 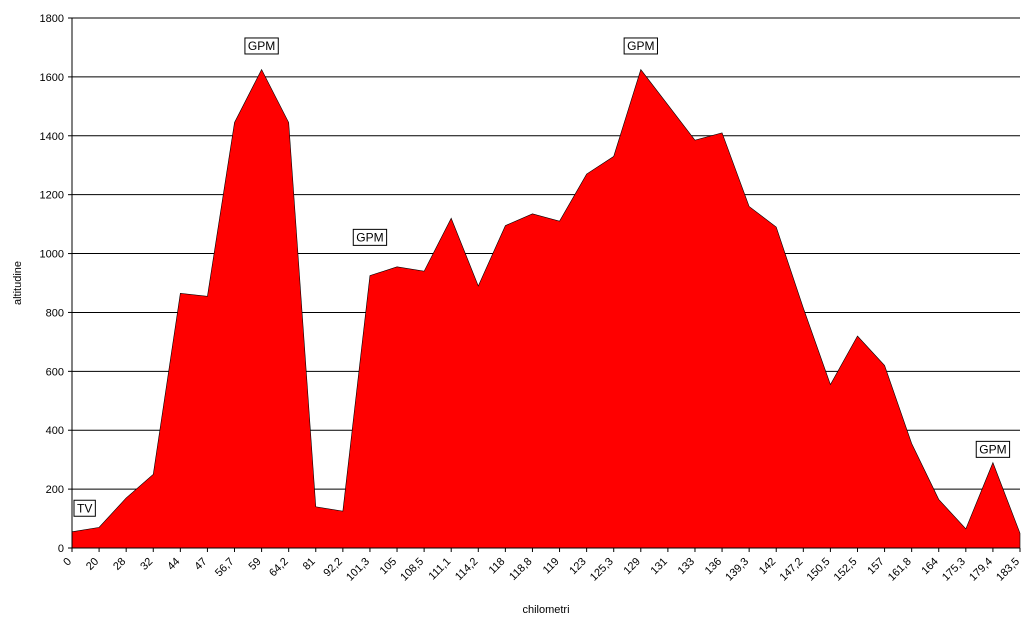 I want to click on y-tick-label: 1800, so click(x=52, y=19).